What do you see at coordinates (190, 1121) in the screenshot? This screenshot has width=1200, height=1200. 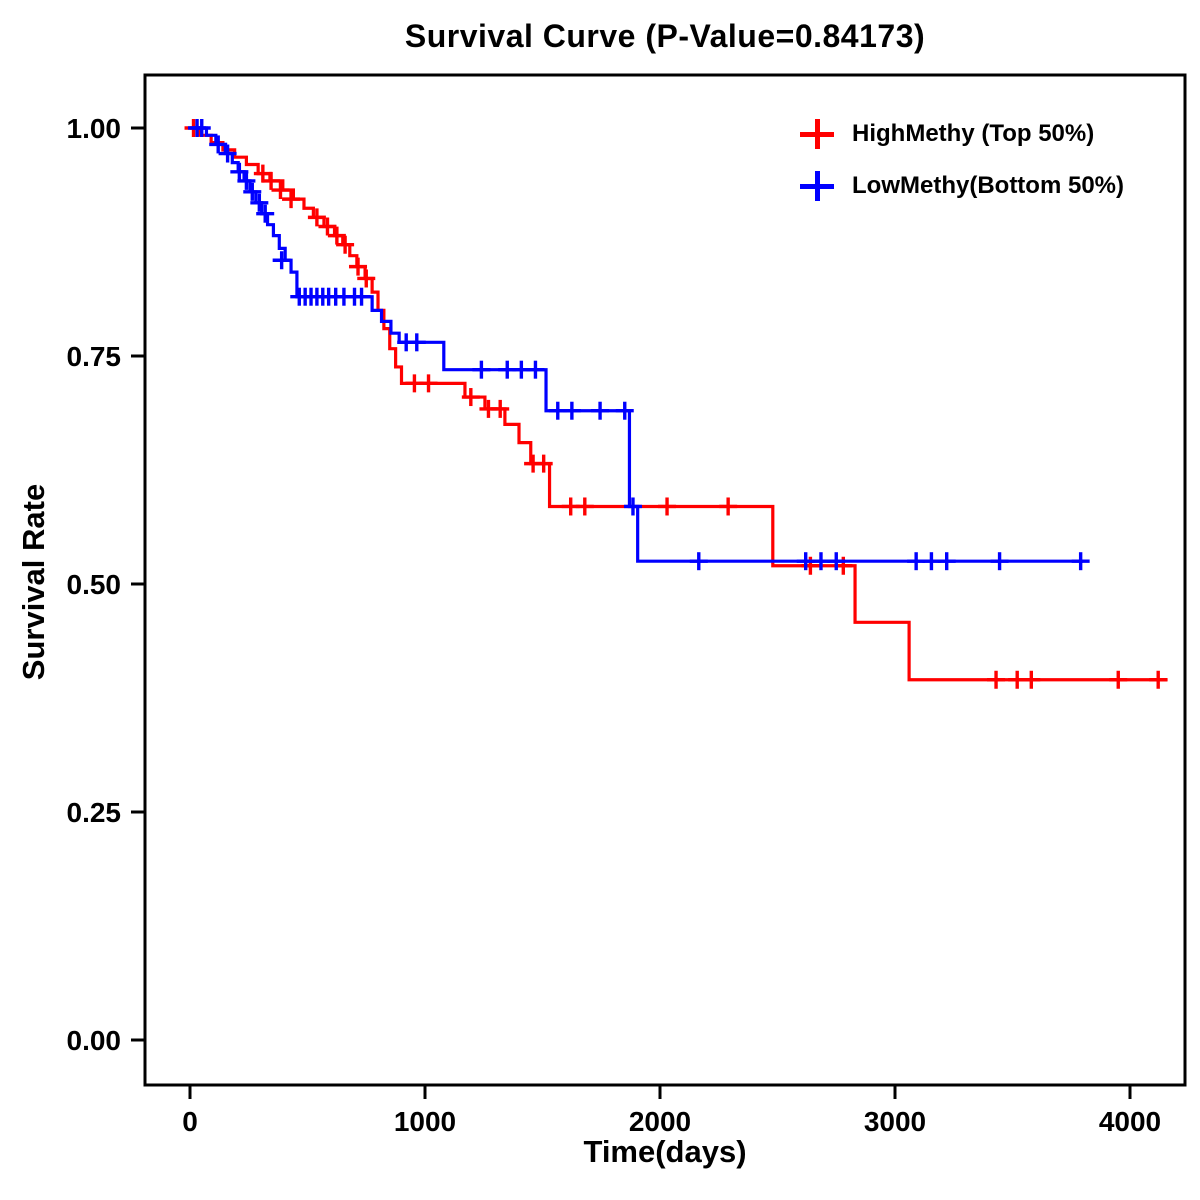 I see `svg-text: 0` at bounding box center [190, 1121].